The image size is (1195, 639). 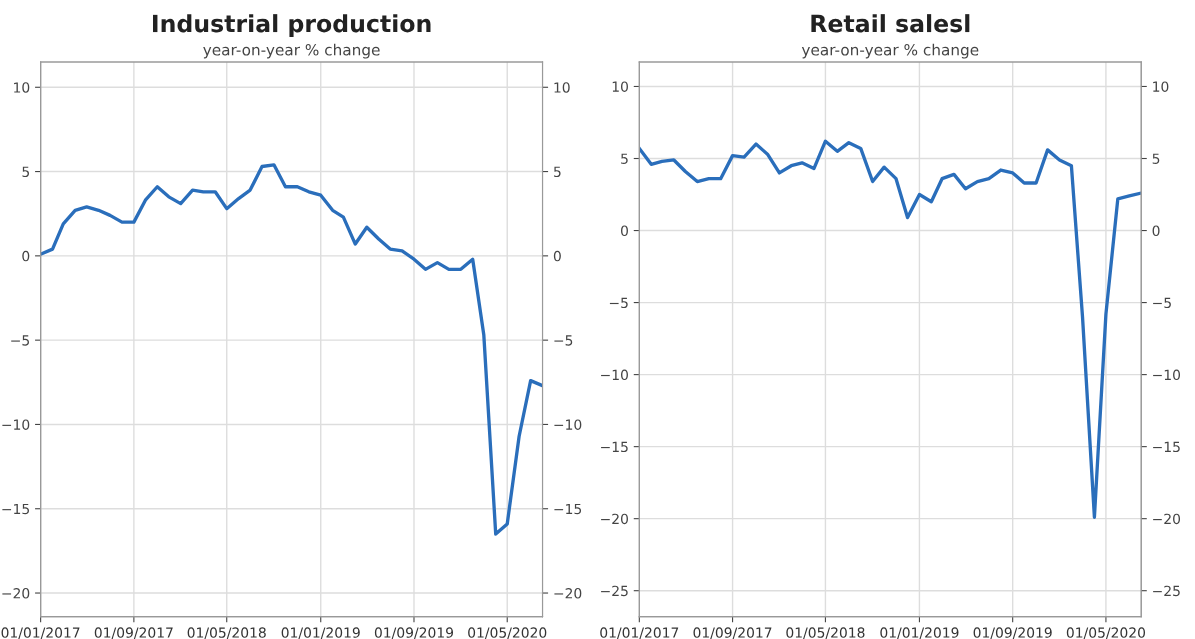 What do you see at coordinates (890, 23) in the screenshot?
I see `chart-title: Retail salesl` at bounding box center [890, 23].